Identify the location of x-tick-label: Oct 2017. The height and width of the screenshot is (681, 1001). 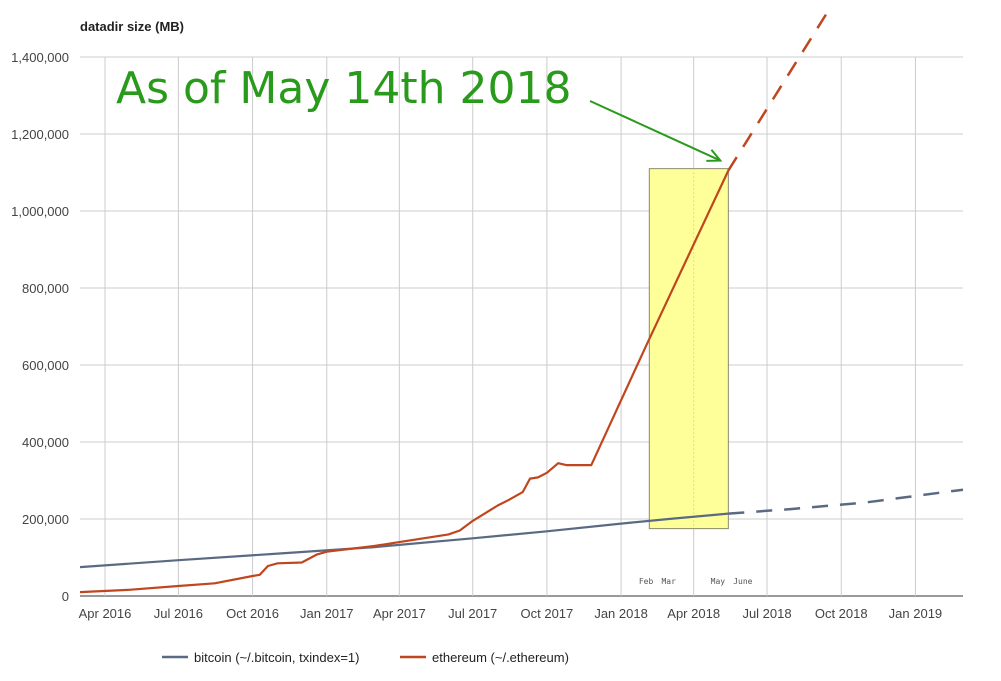
(547, 613).